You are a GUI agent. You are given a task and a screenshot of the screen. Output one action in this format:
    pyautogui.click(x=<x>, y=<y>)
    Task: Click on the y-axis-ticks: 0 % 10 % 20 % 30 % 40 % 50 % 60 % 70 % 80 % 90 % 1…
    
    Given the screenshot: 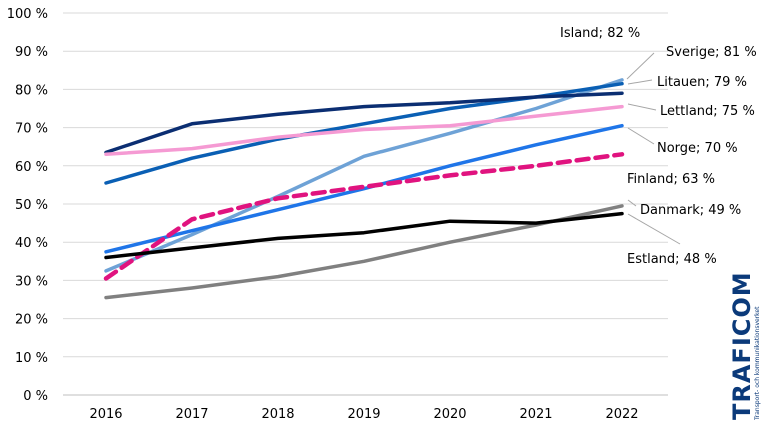 What is the action you would take?
    pyautogui.click(x=27, y=205)
    